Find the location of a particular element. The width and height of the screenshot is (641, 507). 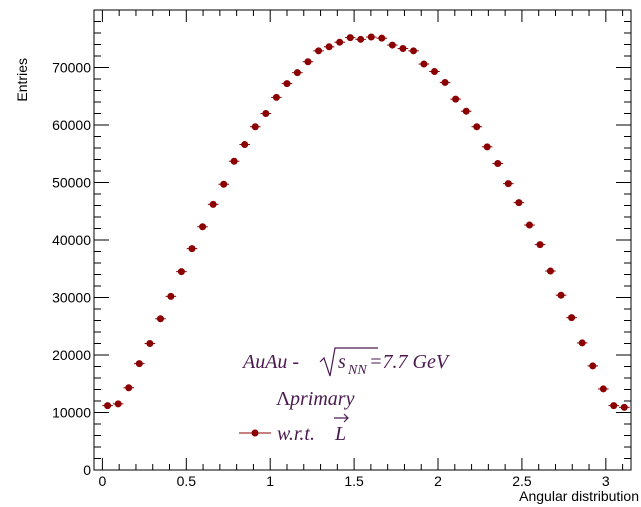

annotation-line1-suffix: =7.7 GeV is located at coordinates (410, 362).